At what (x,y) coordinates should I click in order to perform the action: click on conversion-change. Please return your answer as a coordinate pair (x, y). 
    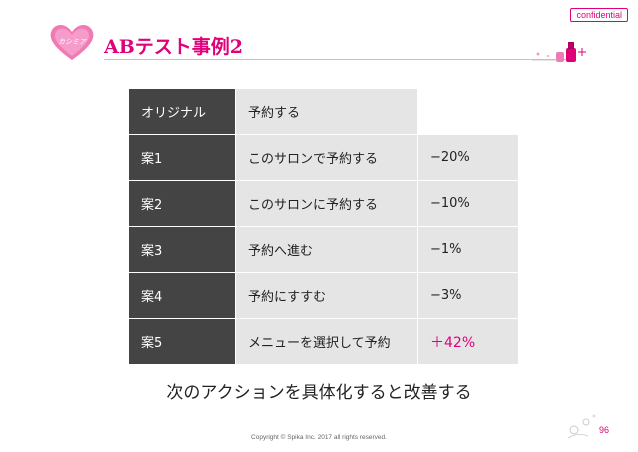
    Looking at the image, I should click on (468, 111).